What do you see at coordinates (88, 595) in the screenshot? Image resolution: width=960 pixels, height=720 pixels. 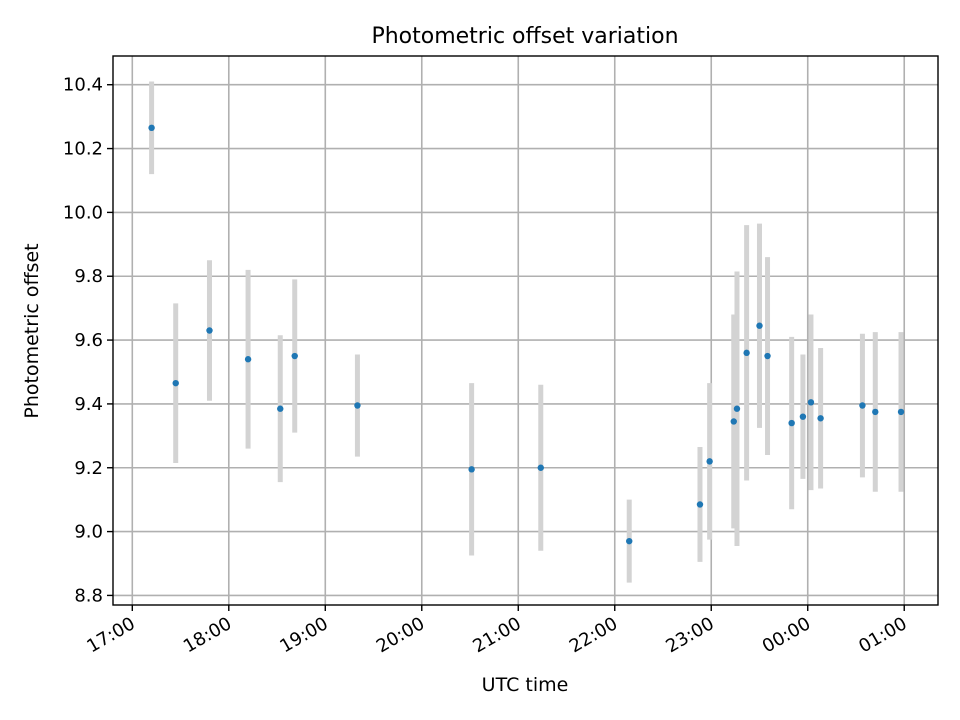 I see `y-tick-label: 8.8` at bounding box center [88, 595].